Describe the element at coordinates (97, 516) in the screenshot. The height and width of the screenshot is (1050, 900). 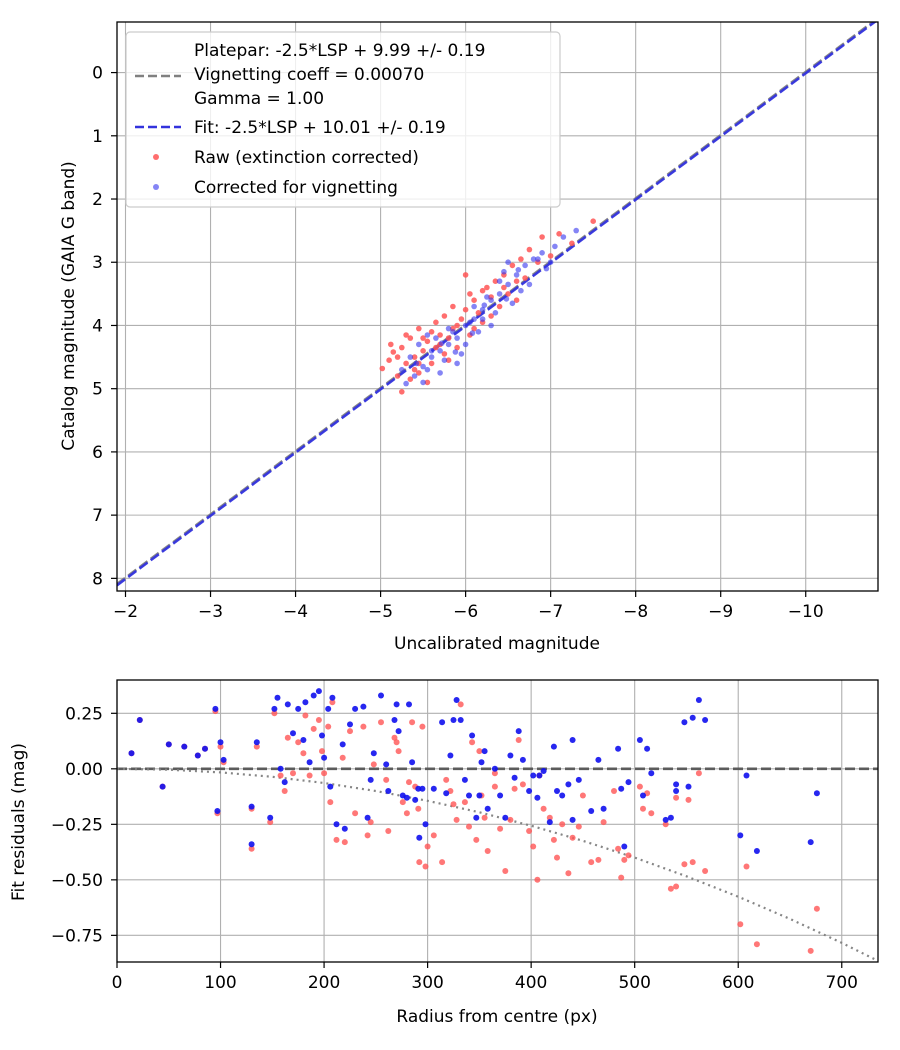
I see `y-tick-label: 7` at that location.